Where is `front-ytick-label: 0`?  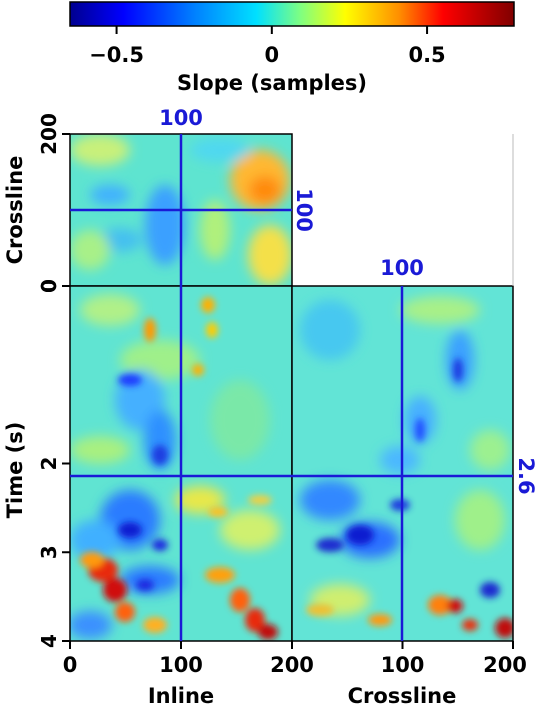
front-ytick-label: 0 is located at coordinates (49, 286).